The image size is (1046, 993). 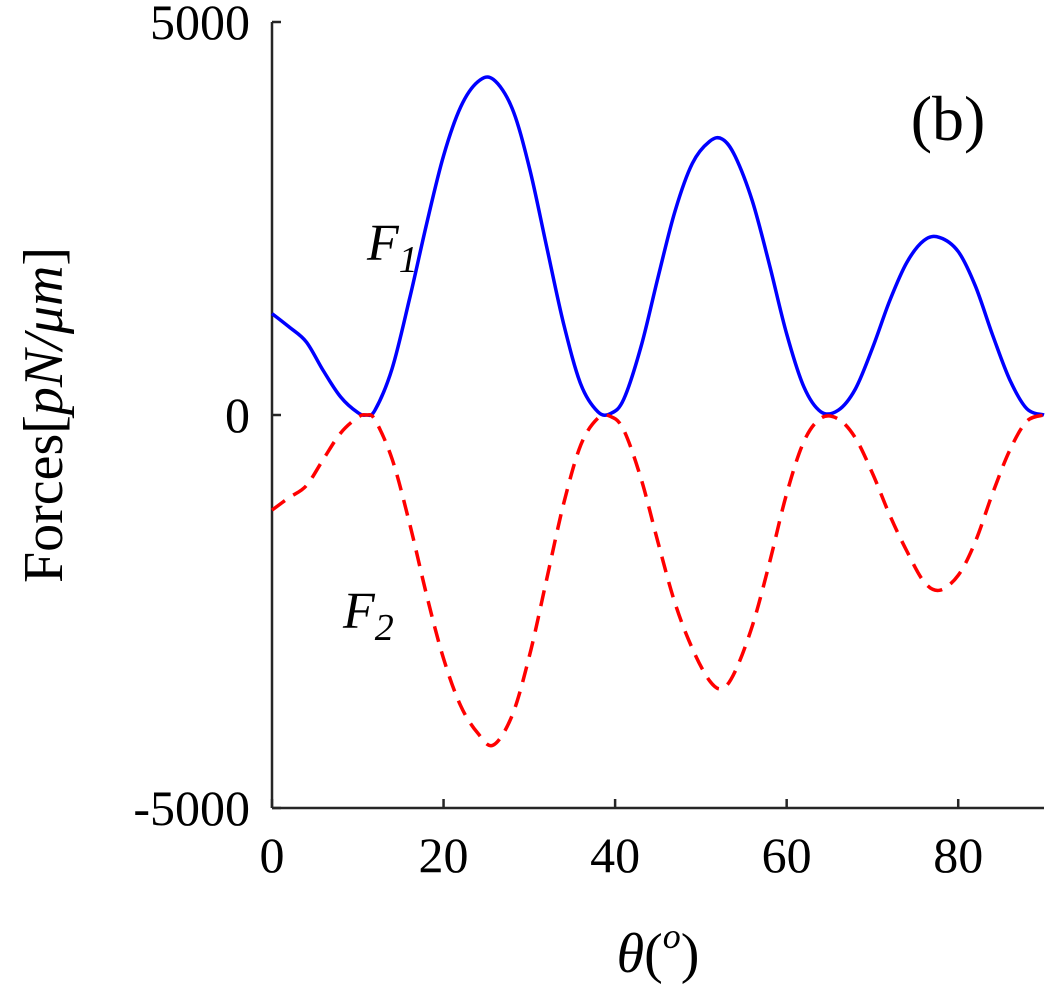 I want to click on panel-label: (b), so click(x=948, y=118).